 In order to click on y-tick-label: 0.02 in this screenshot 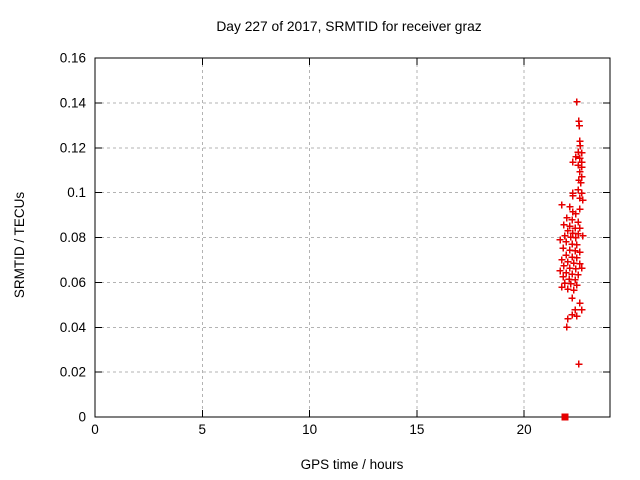, I will do `click(73, 372)`.